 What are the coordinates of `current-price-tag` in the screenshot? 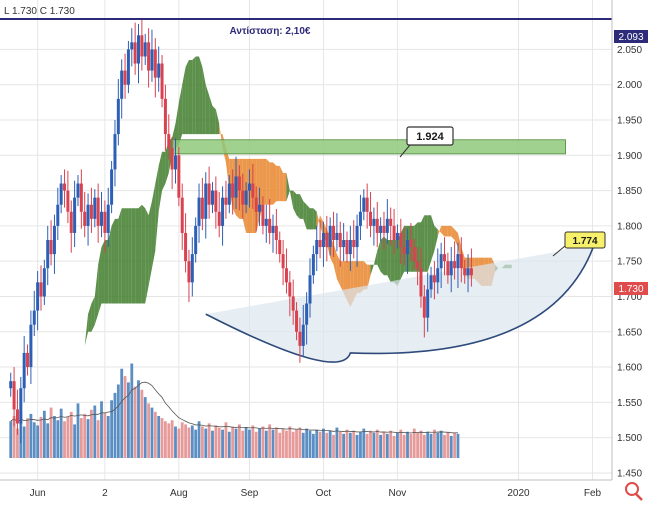 It's located at (631, 288).